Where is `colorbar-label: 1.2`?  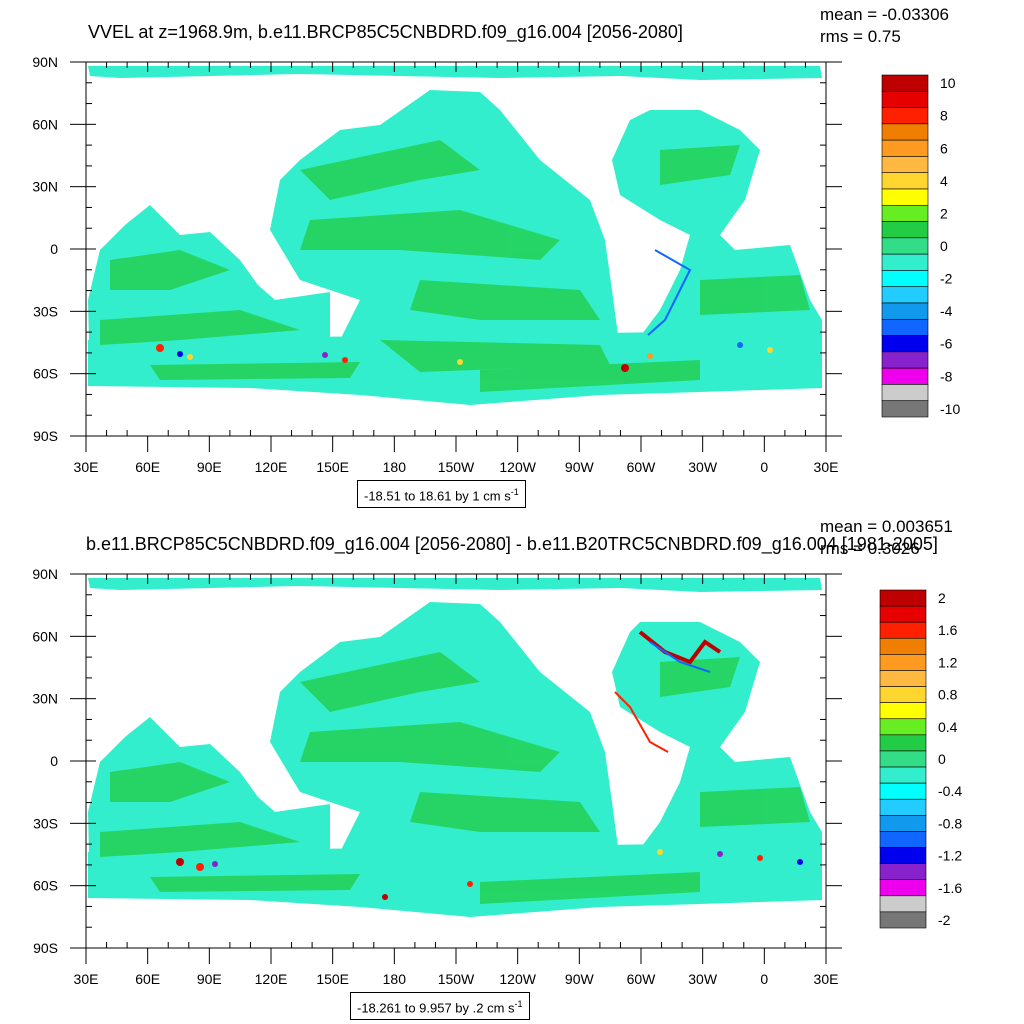
colorbar-label: 1.2 is located at coordinates (948, 662).